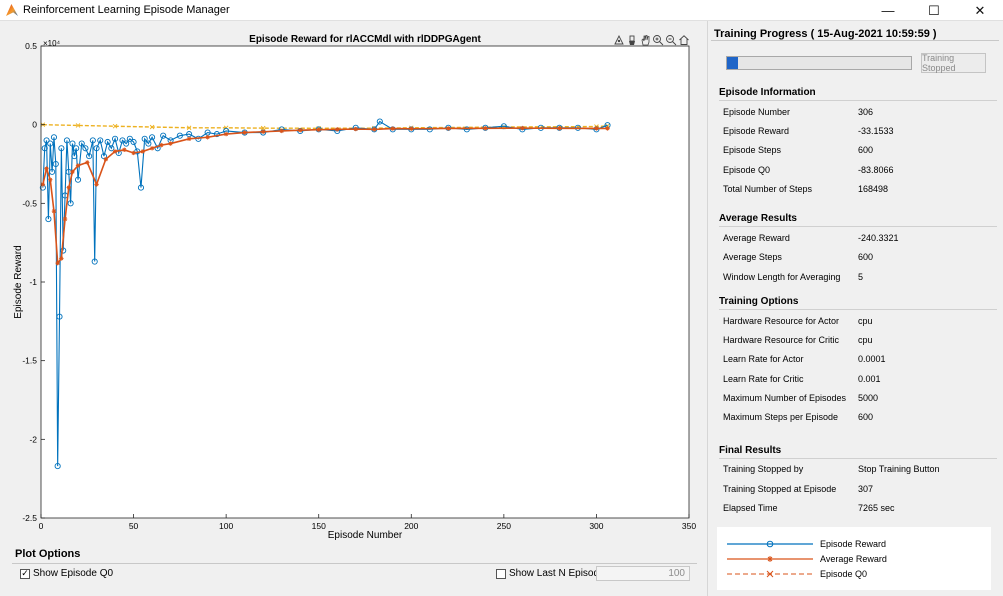 This screenshot has height=596, width=1003. I want to click on show-q0-label: Show Episode Q0, so click(73, 573).